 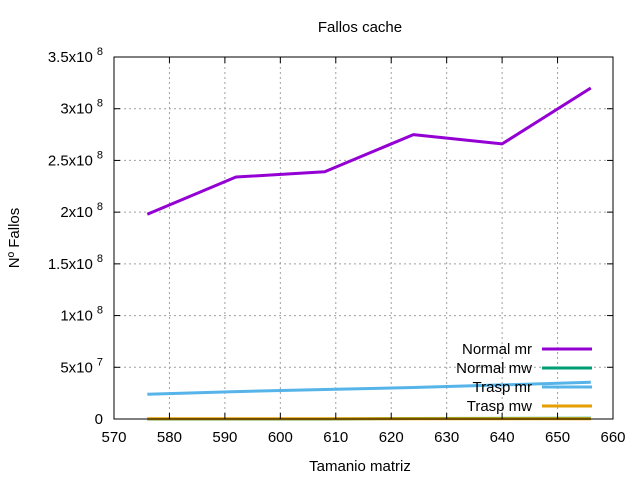 I want to click on x-tick-label: 610, so click(x=335, y=437).